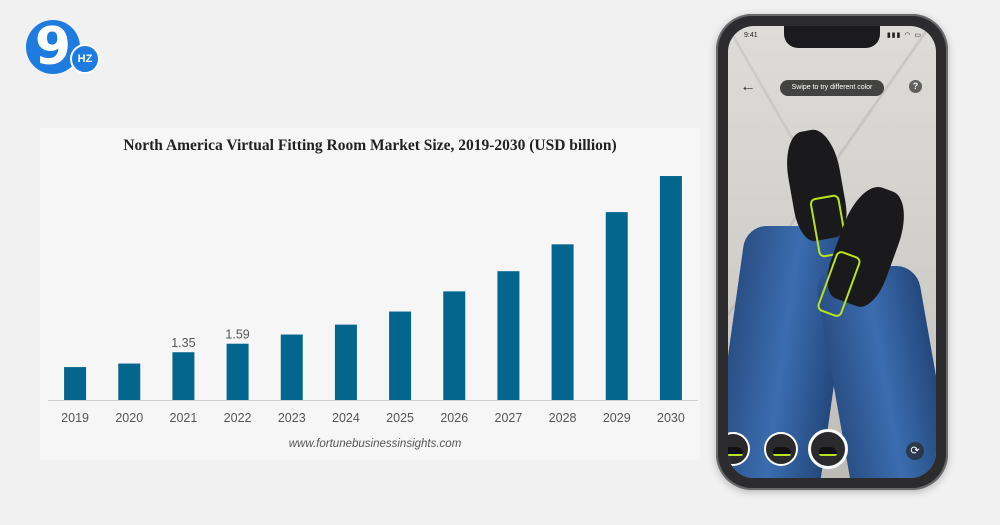 This screenshot has width=1000, height=525. What do you see at coordinates (129, 381) in the screenshot?
I see `bar-2020` at bounding box center [129, 381].